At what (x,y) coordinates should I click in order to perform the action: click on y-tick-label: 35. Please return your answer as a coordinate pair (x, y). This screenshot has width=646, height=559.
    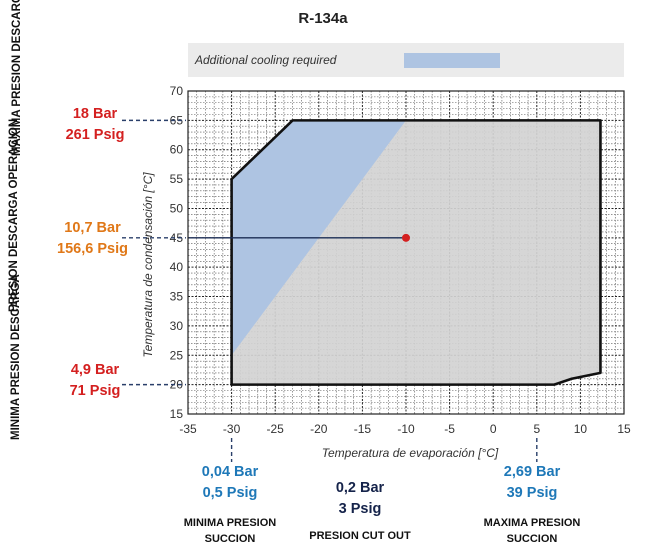
    Looking at the image, I should click on (177, 297).